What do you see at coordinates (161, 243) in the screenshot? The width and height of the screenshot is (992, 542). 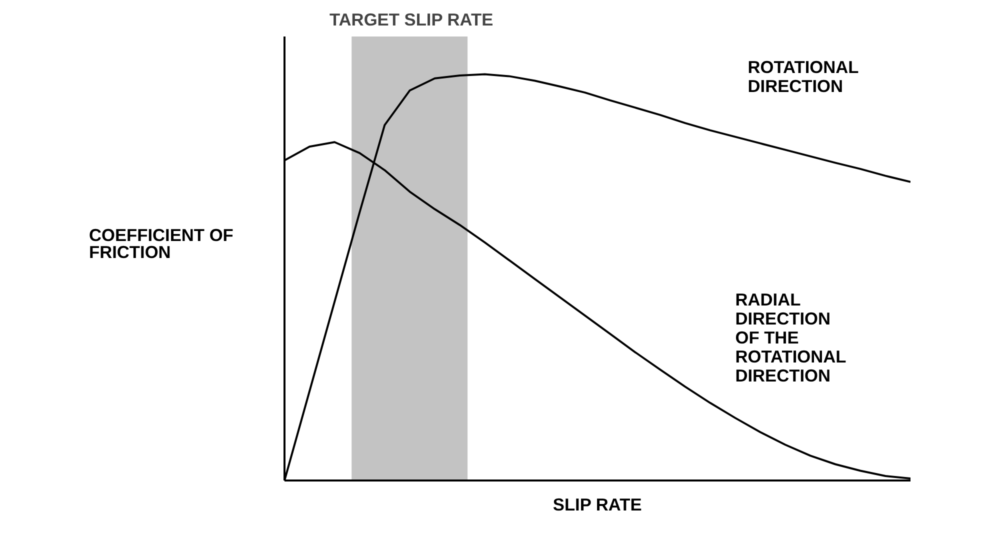 I see `y-axis-title: COEFFICIENT OF FRICTION` at bounding box center [161, 243].